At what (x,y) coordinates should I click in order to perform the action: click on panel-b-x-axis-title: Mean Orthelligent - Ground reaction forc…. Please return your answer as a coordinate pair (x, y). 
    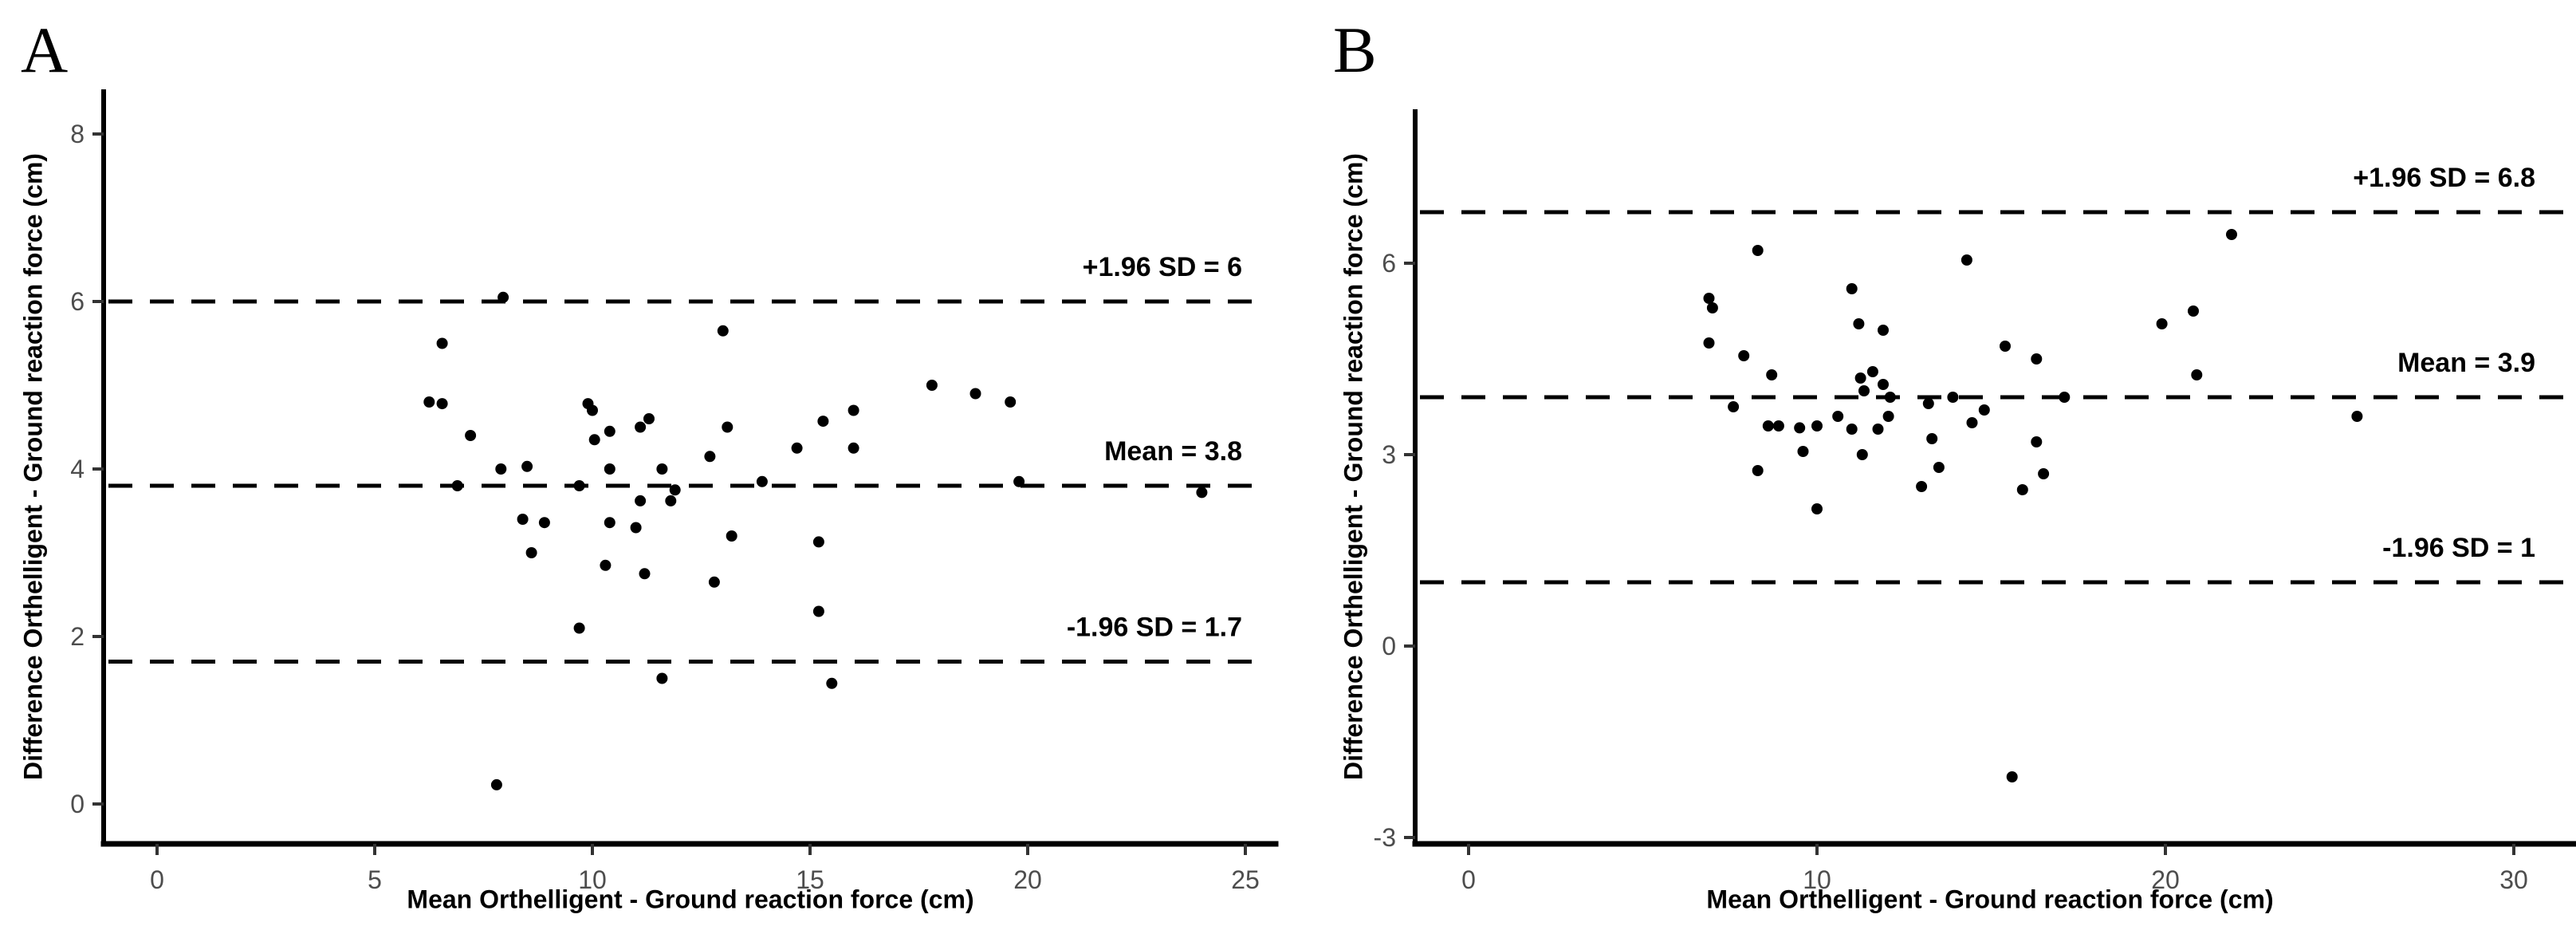
    Looking at the image, I should click on (1990, 899).